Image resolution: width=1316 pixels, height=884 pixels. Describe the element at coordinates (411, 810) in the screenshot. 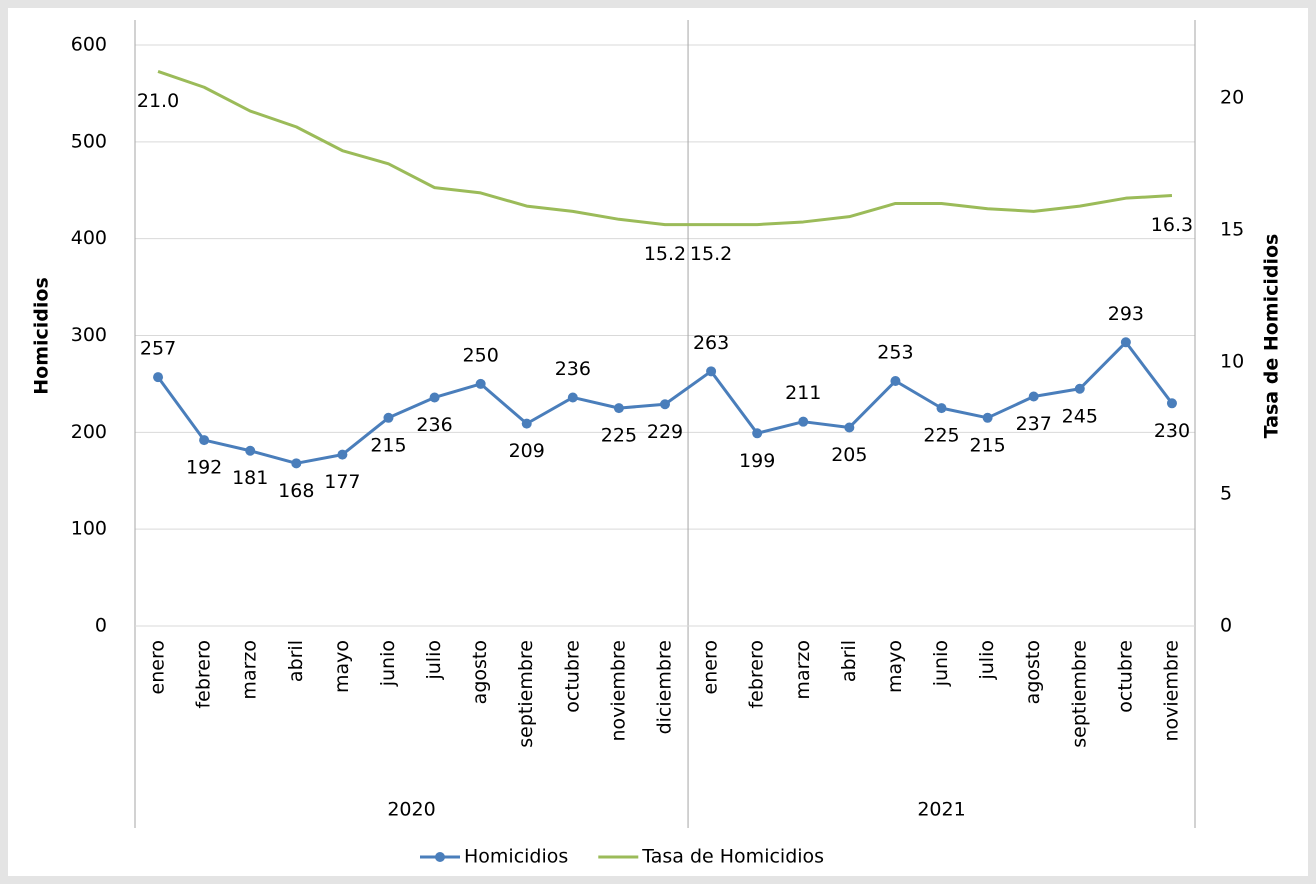

I see `group-label: 2020` at that location.